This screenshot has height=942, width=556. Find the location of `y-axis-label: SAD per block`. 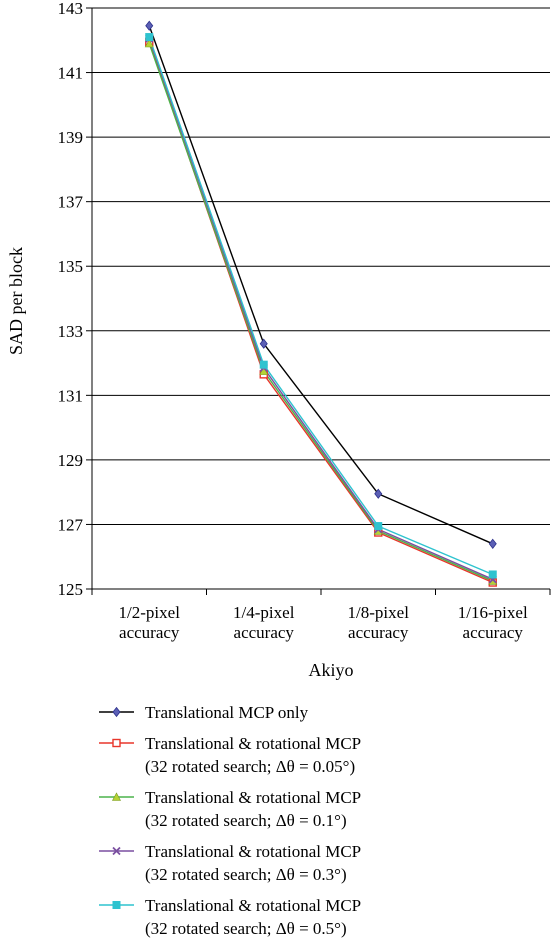

y-axis-label: SAD per block is located at coordinates (16, 301).